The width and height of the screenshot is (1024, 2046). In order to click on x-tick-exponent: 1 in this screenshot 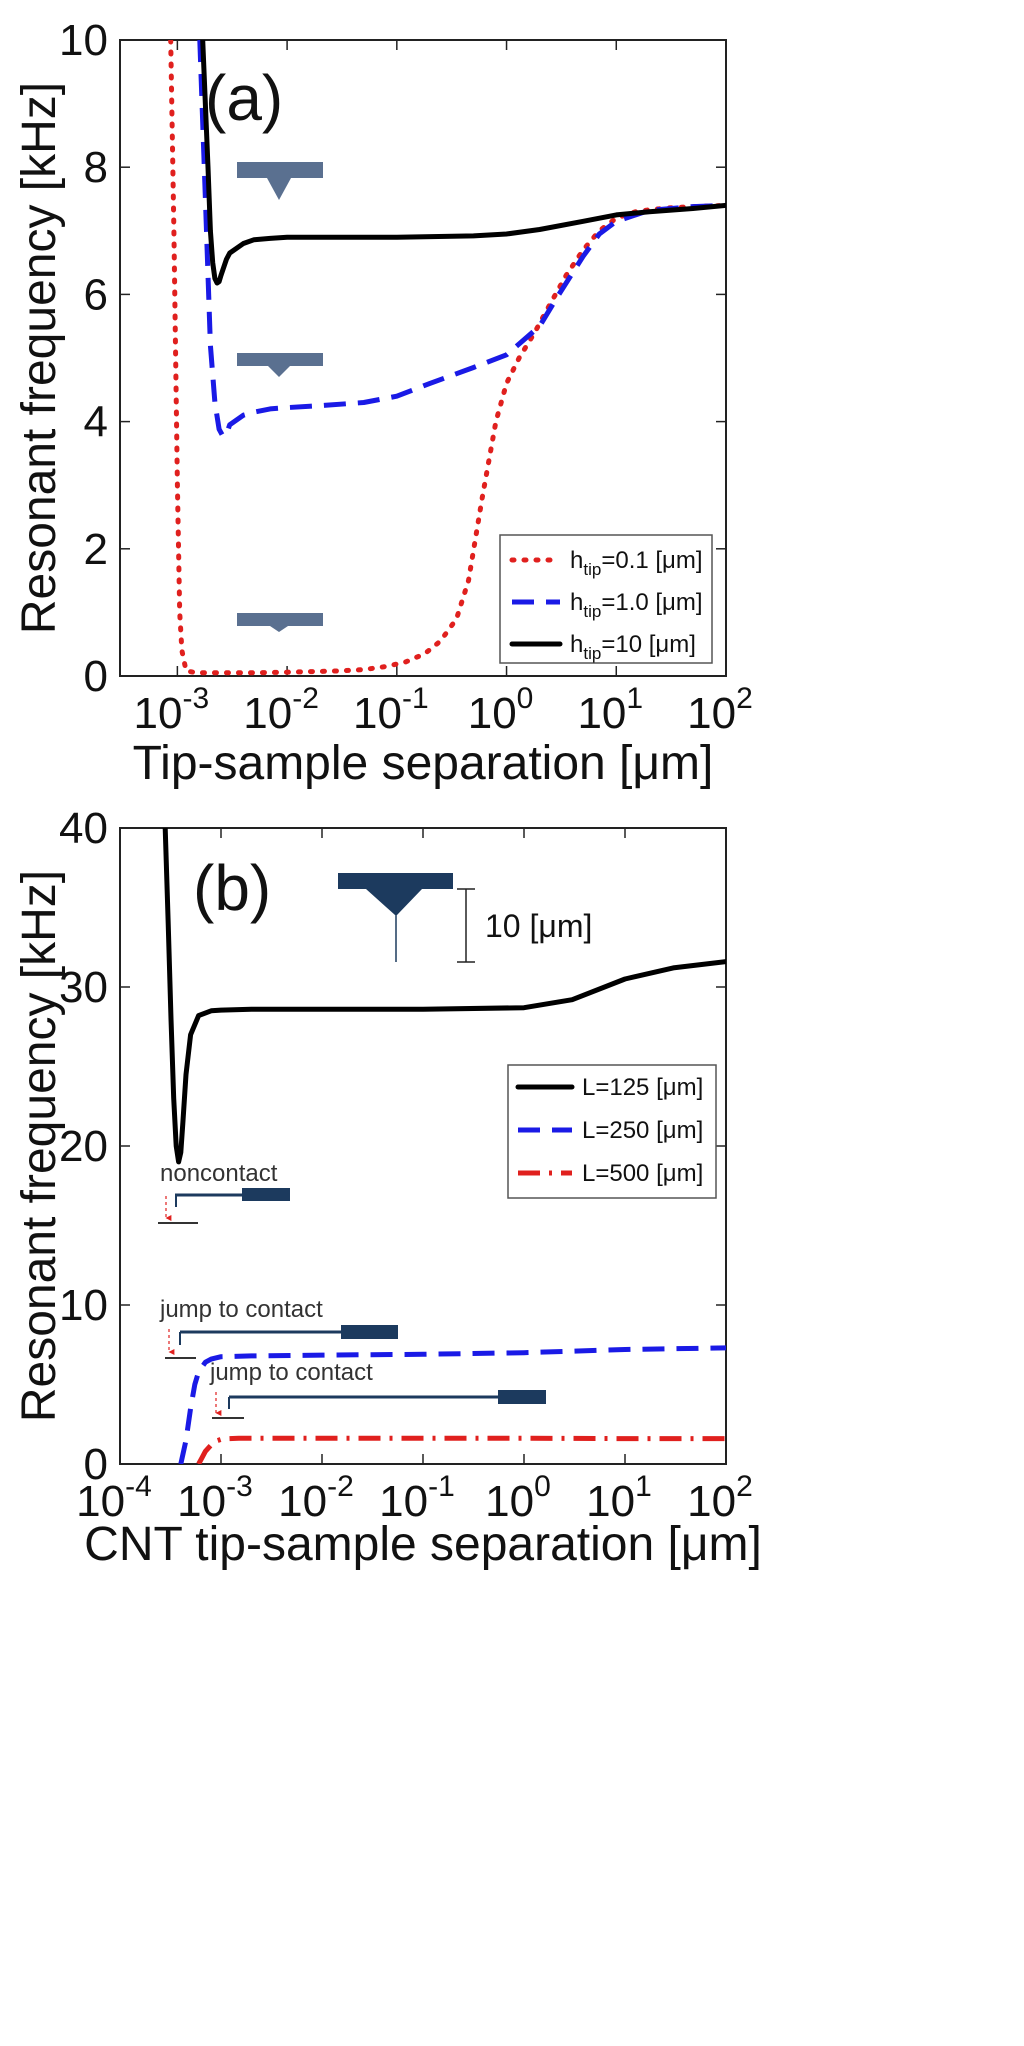, I will do `click(643, 1486)`.